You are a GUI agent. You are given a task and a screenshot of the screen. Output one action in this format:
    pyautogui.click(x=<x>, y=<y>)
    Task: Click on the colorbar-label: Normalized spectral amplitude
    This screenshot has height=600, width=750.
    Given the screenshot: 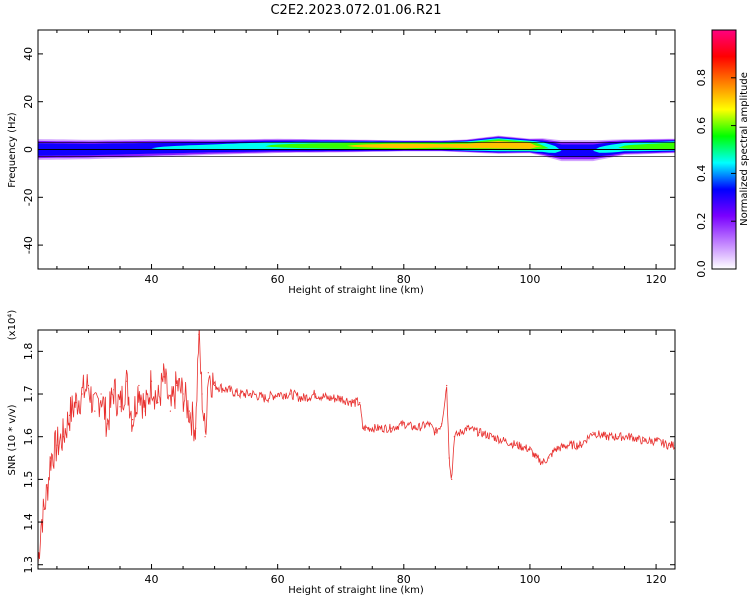 What is the action you would take?
    pyautogui.click(x=744, y=149)
    